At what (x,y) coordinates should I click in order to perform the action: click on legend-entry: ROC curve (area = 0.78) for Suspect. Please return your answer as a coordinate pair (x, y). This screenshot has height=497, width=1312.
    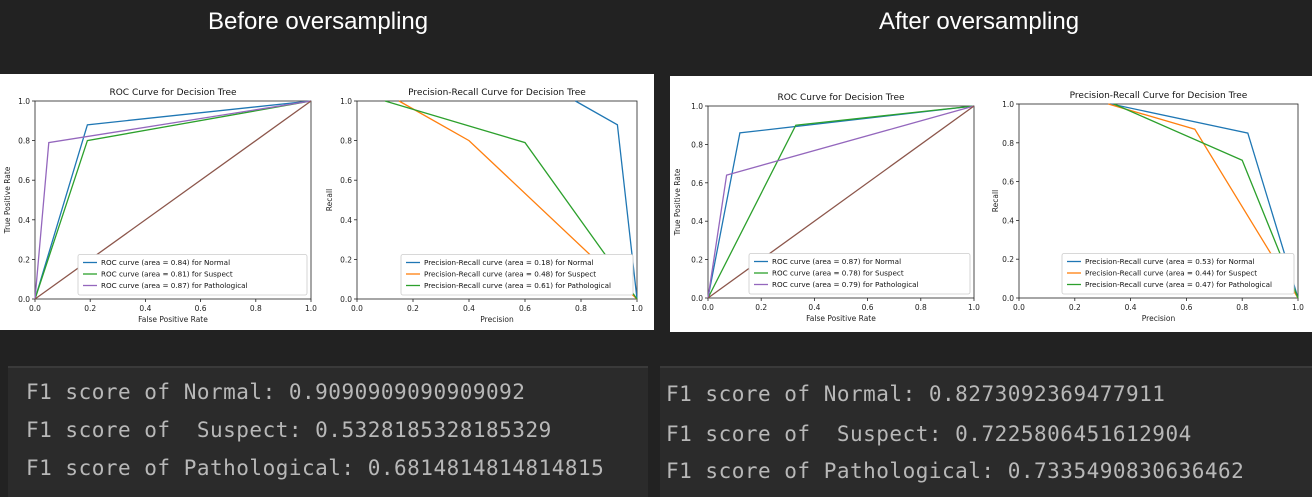
    Looking at the image, I should click on (838, 273).